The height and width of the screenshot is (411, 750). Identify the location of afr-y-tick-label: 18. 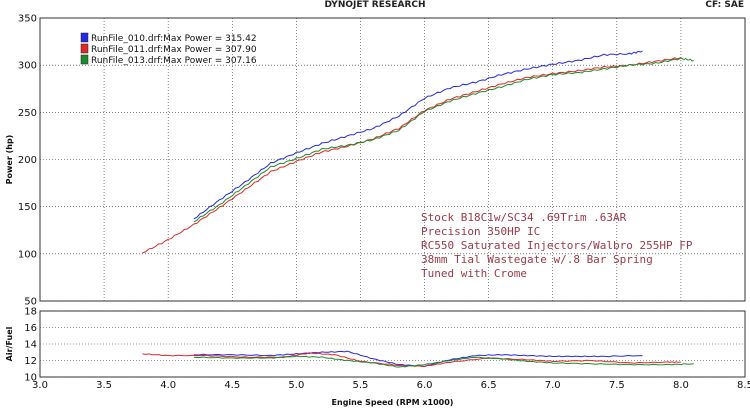
(30, 312).